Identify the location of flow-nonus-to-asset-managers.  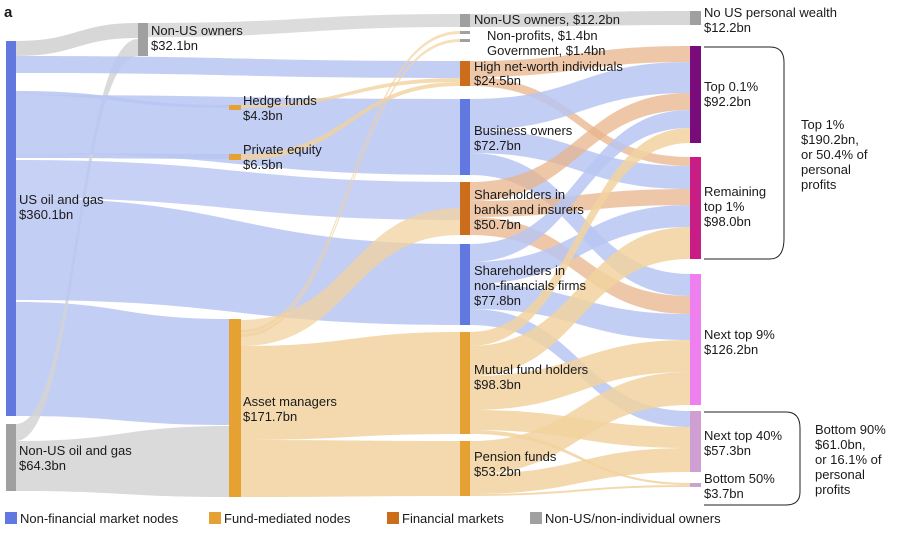
(122, 461).